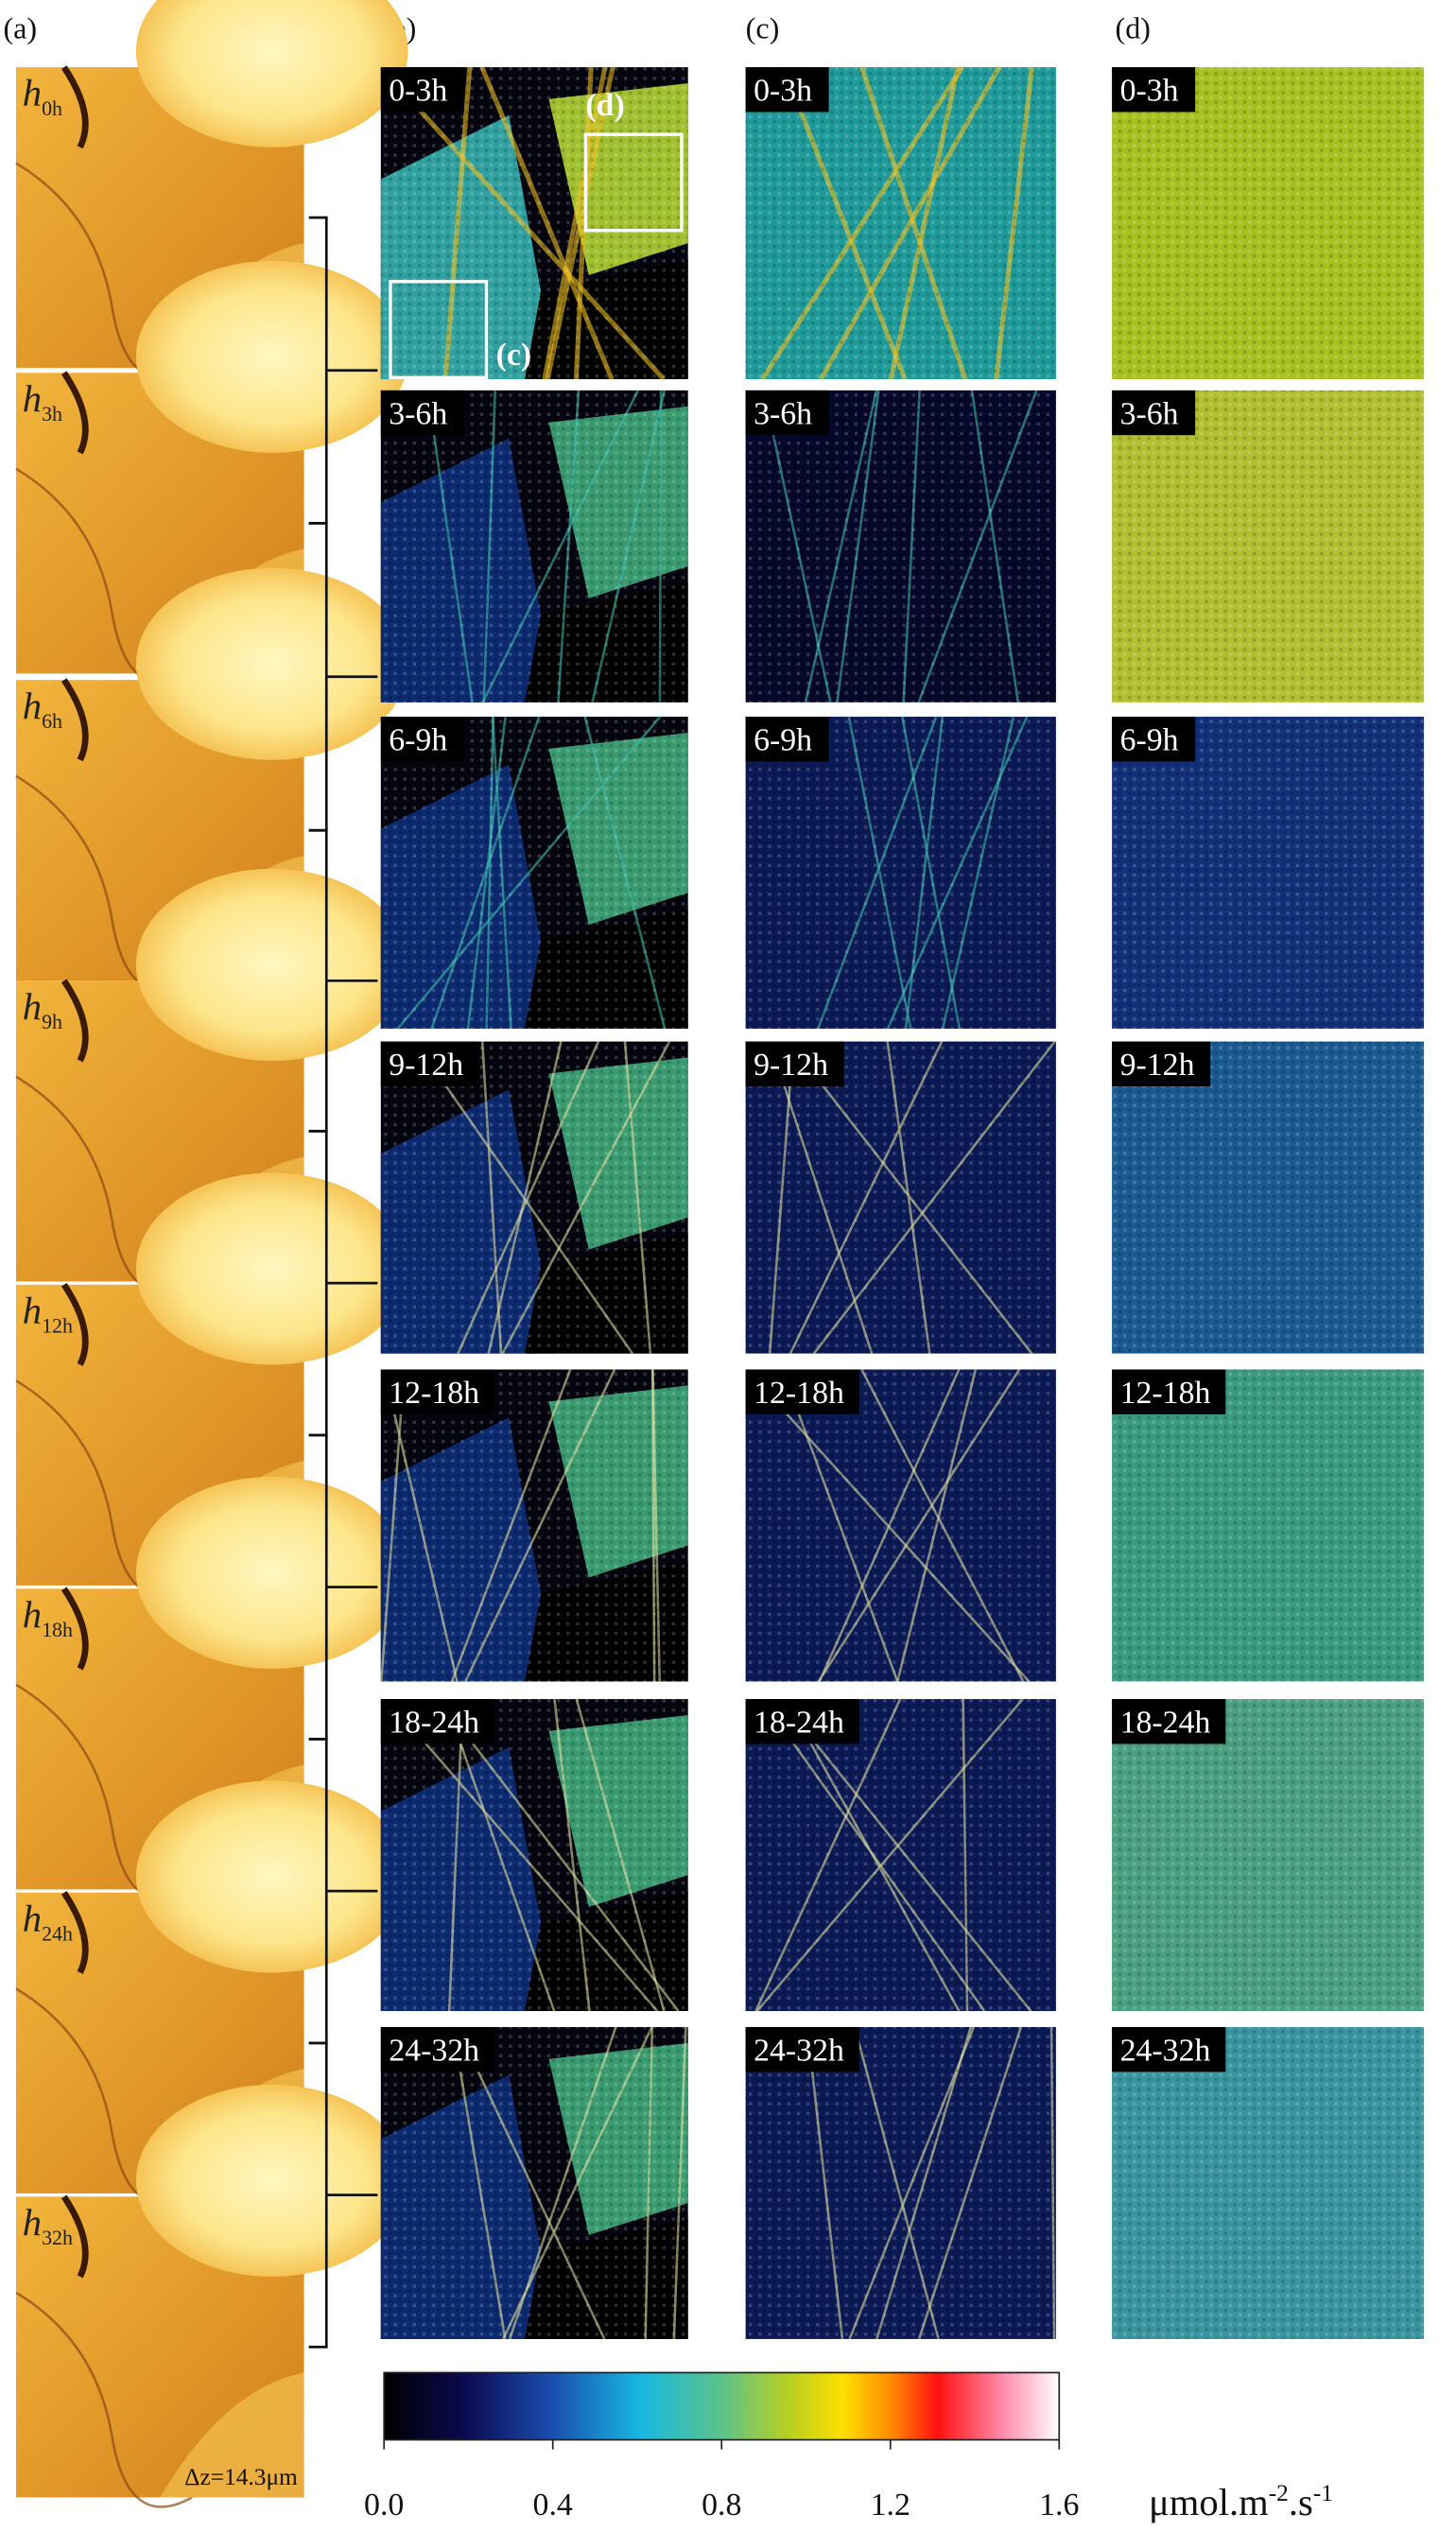  I want to click on unit-base: .s, so click(1301, 2502).